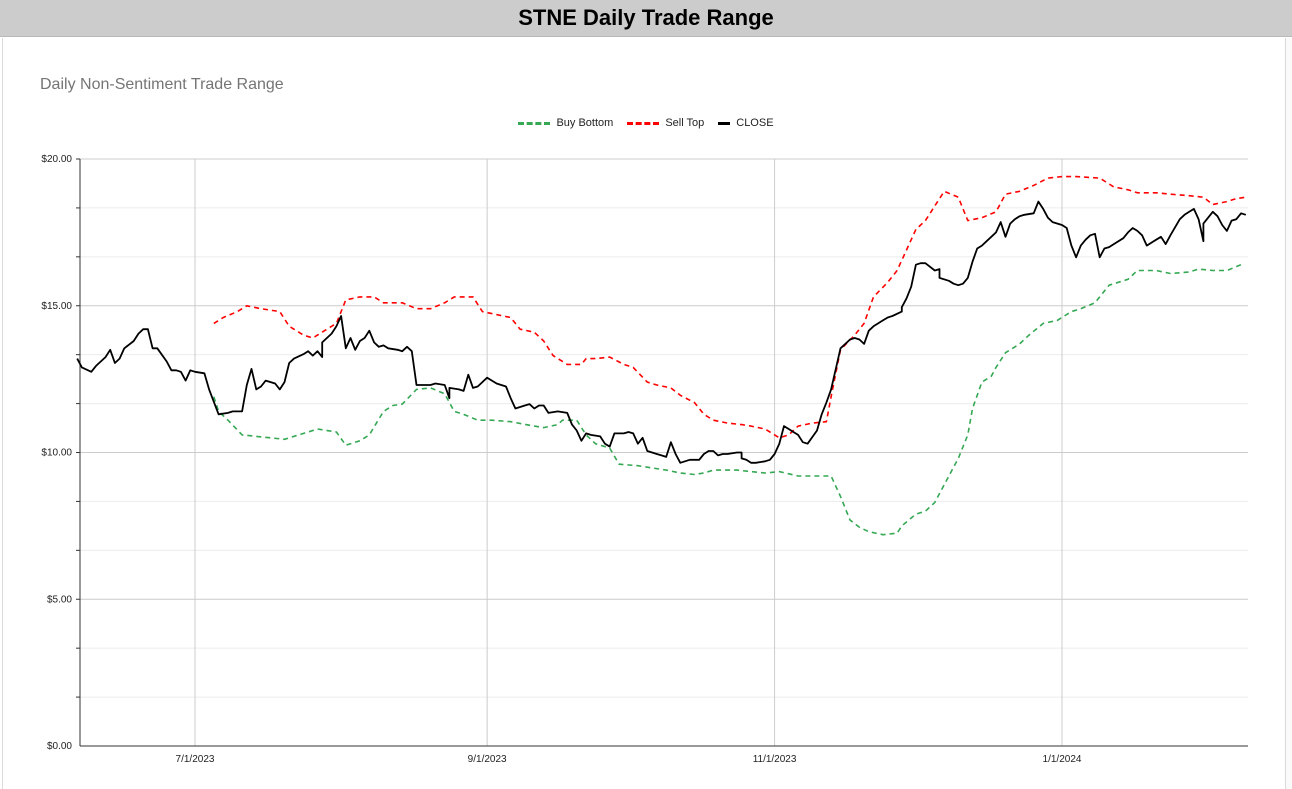  I want to click on window-header: STNE Daily Trade Range, so click(646, 18).